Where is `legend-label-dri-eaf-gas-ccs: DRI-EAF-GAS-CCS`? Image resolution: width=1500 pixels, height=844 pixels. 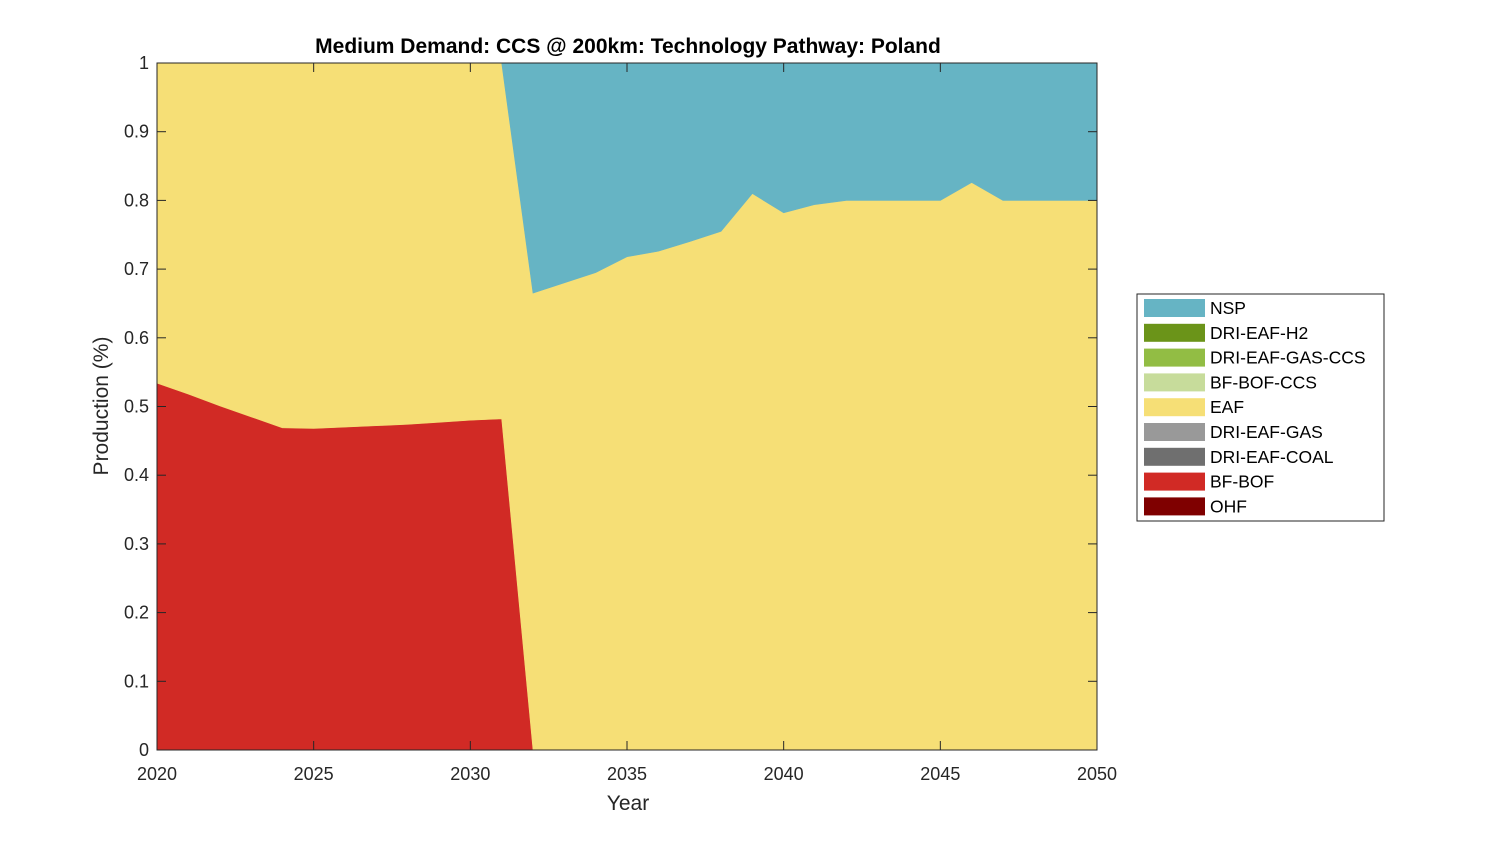 legend-label-dri-eaf-gas-ccs: DRI-EAF-GAS-CCS is located at coordinates (1288, 358).